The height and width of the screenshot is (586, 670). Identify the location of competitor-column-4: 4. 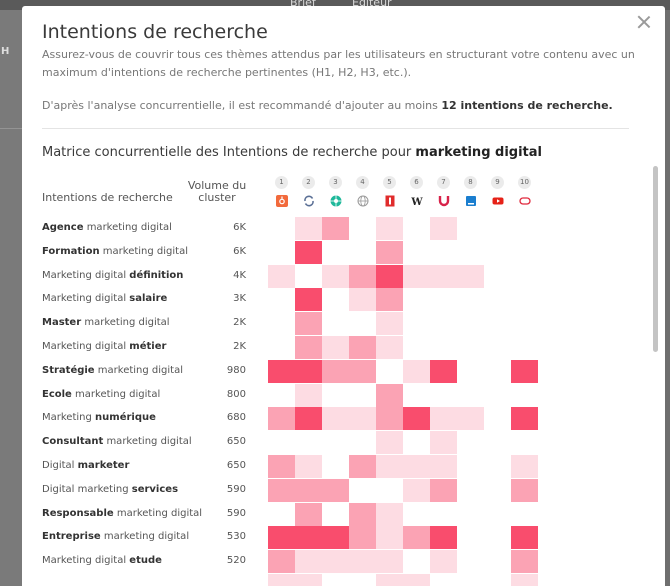
(362, 191).